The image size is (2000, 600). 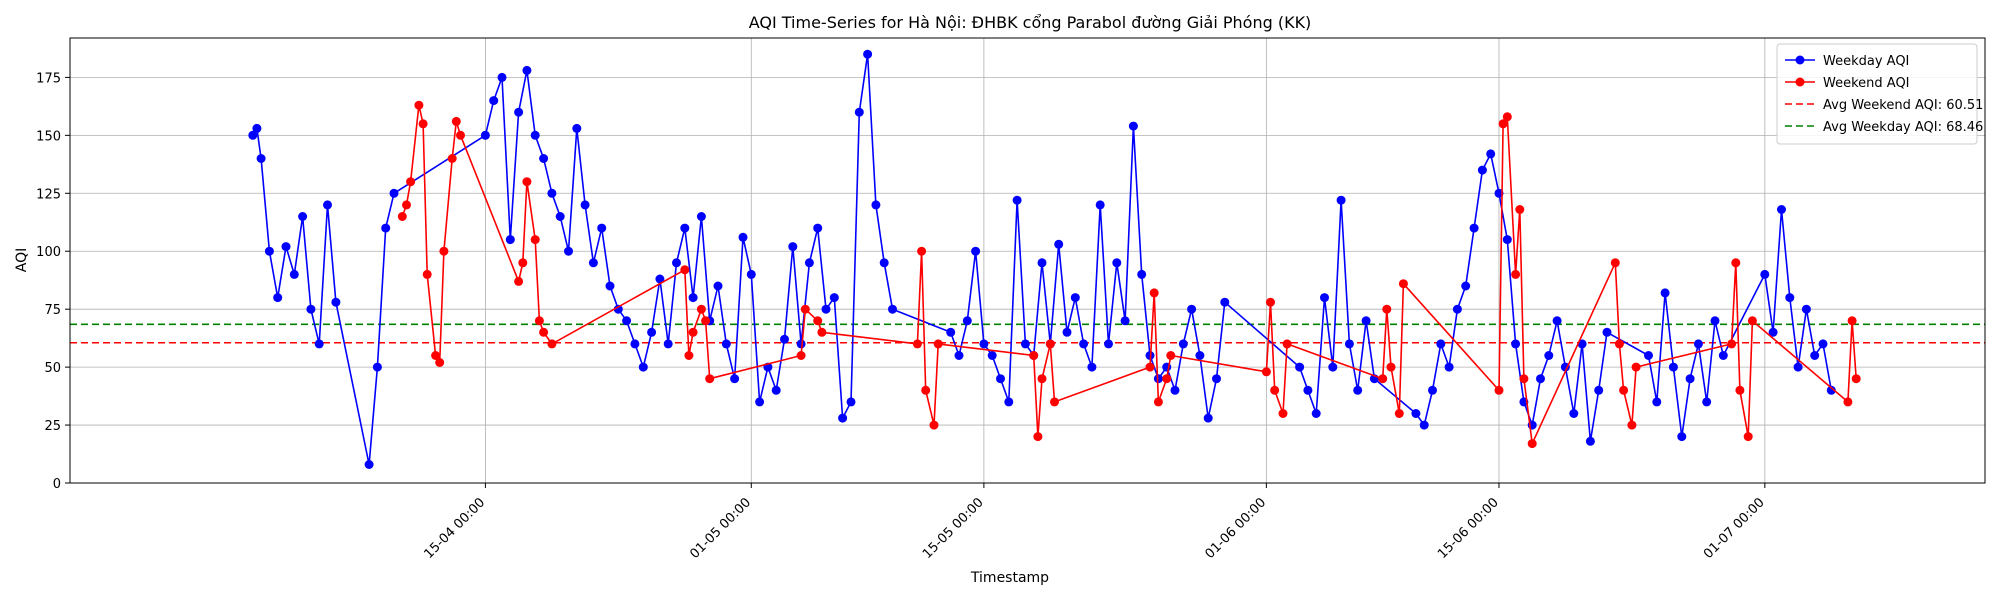 I want to click on legend-item: Avg Weekend AQI: 60.51, so click(x=1884, y=105).